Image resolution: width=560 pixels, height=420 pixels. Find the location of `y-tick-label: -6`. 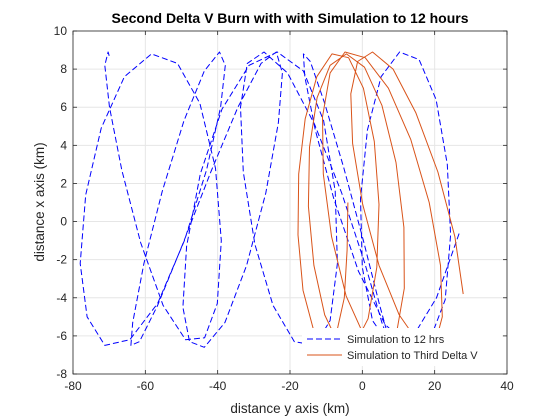

y-tick-label: -6 is located at coordinates (61, 336).